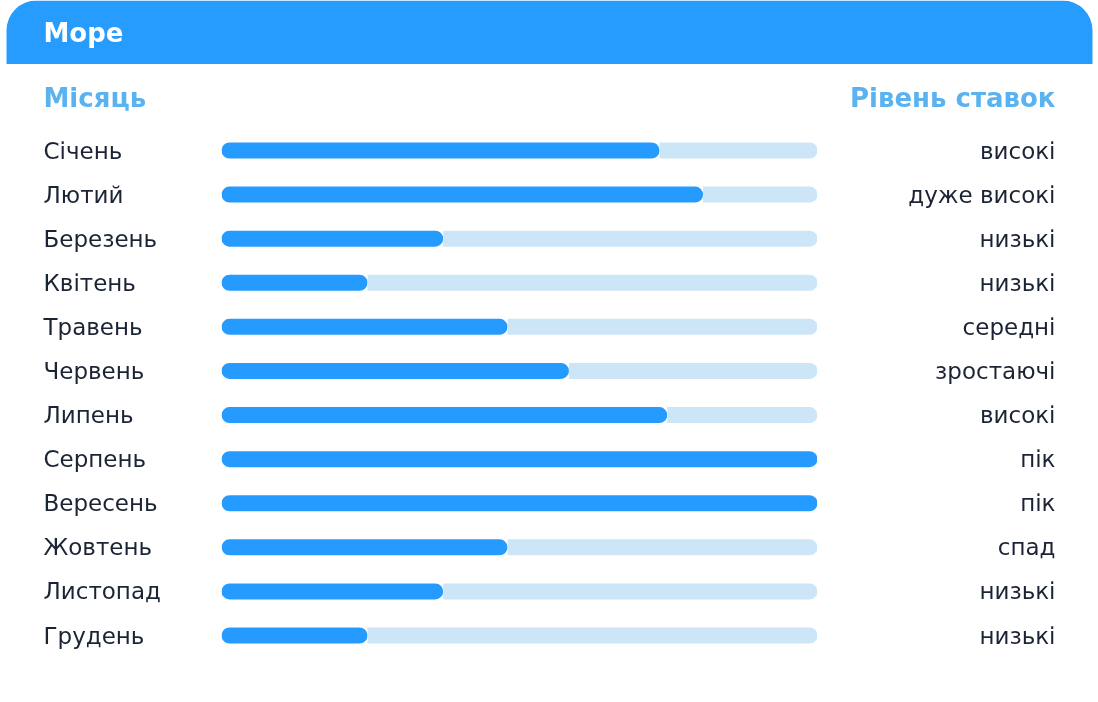  What do you see at coordinates (995, 370) in the screenshot?
I see `text: зростаючі` at bounding box center [995, 370].